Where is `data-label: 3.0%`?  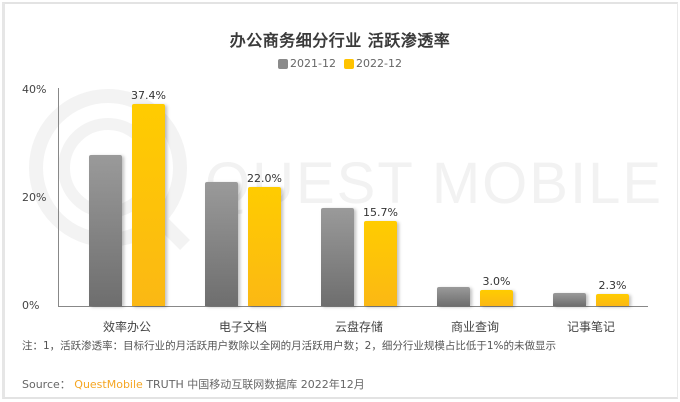
data-label: 3.0% is located at coordinates (496, 281).